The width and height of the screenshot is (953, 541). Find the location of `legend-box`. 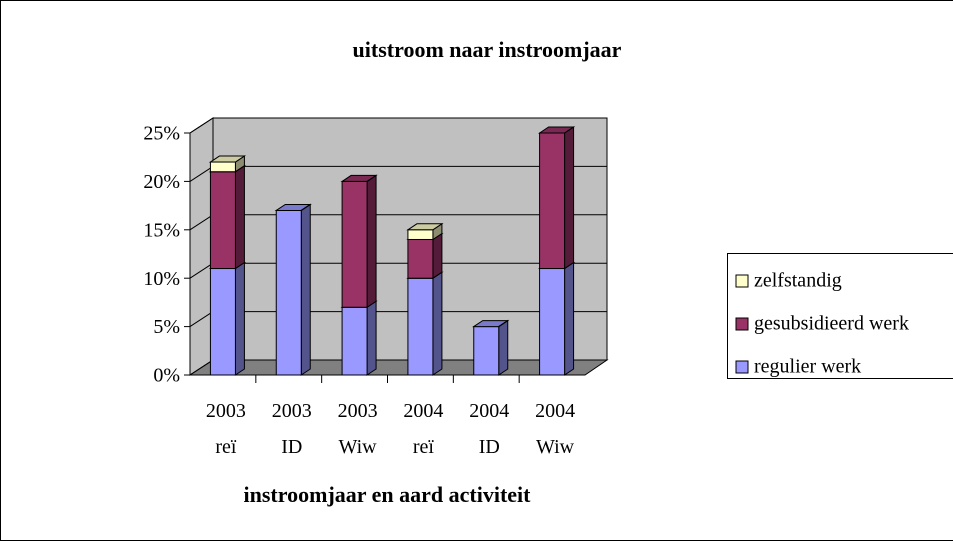

legend-box is located at coordinates (840, 316).